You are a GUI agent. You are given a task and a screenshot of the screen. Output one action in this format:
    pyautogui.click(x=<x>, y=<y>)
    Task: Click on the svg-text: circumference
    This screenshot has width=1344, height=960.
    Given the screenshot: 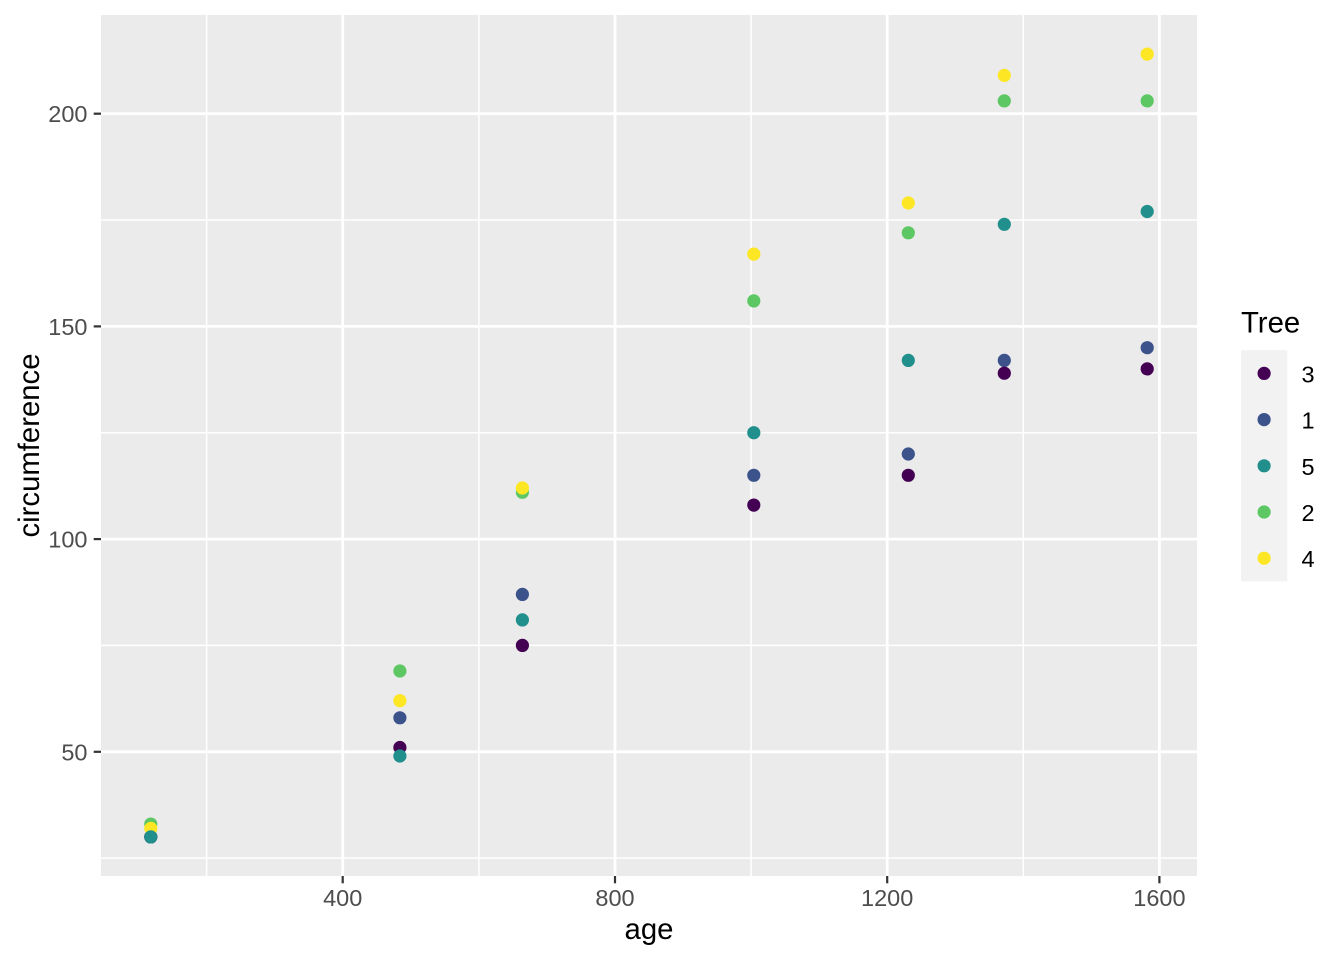 What is the action you would take?
    pyautogui.click(x=29, y=446)
    